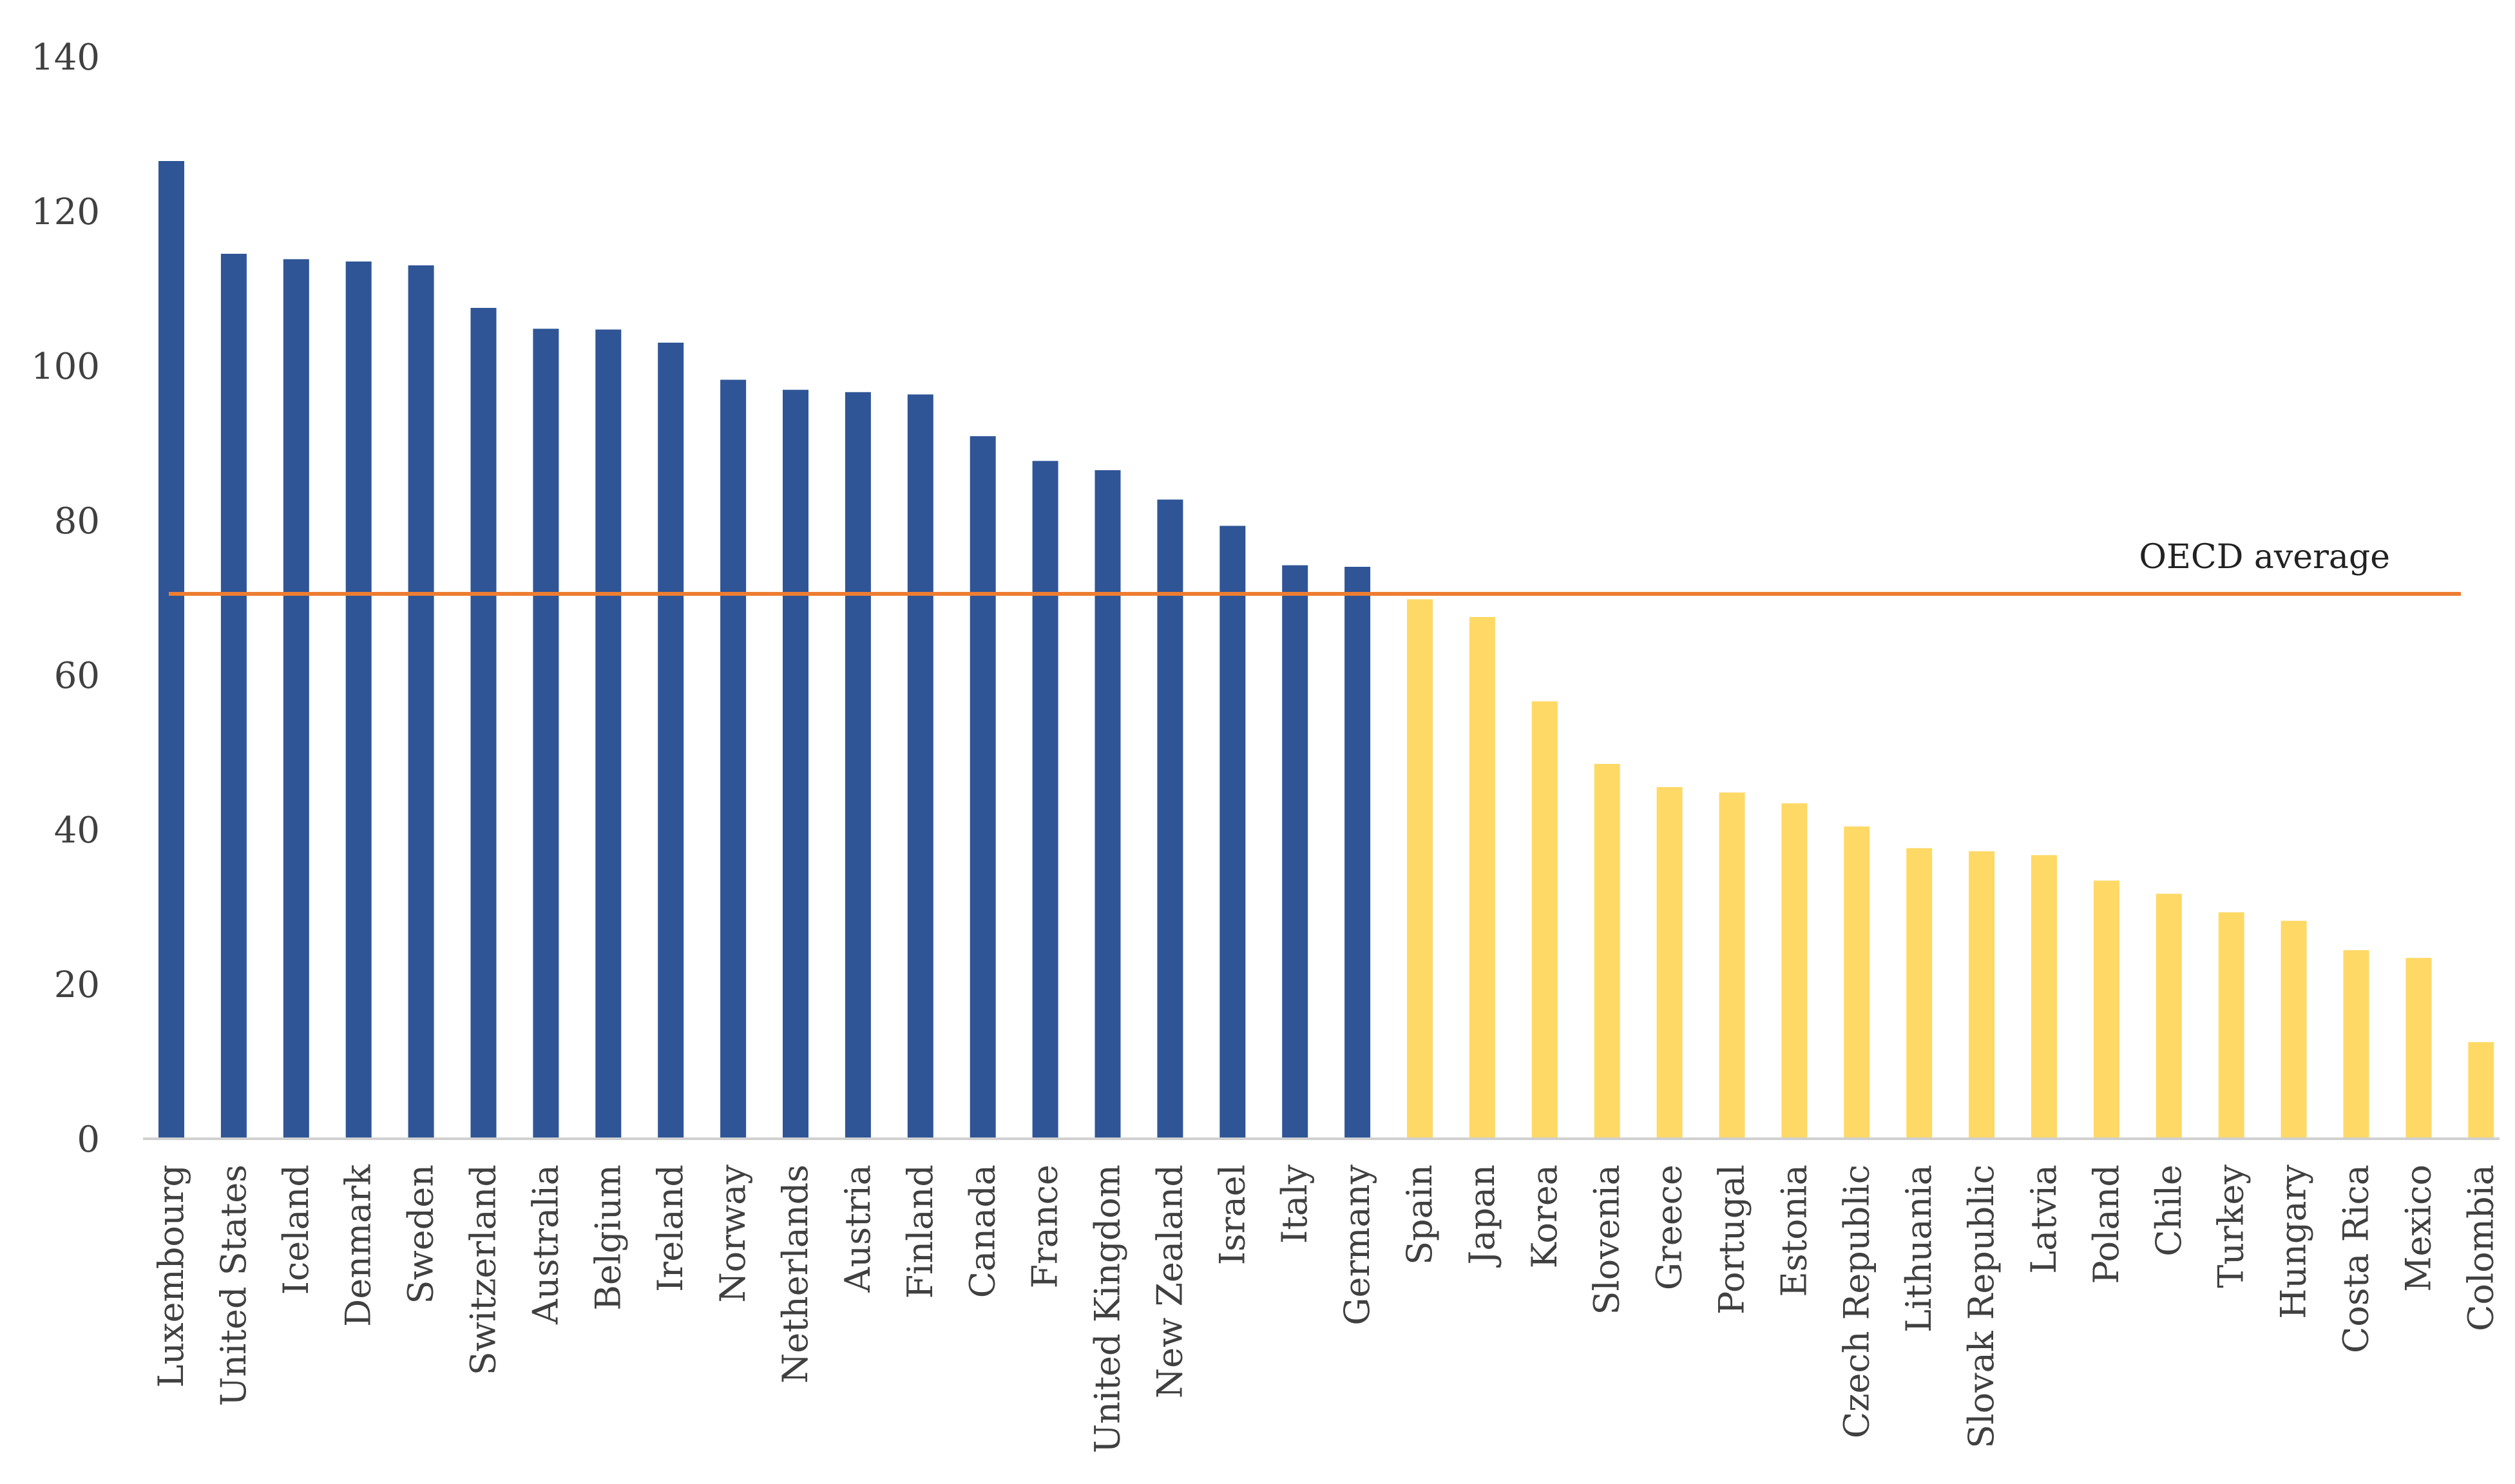 The width and height of the screenshot is (2515, 1484). What do you see at coordinates (77, 521) in the screenshot?
I see `y-tick-label: 80` at bounding box center [77, 521].